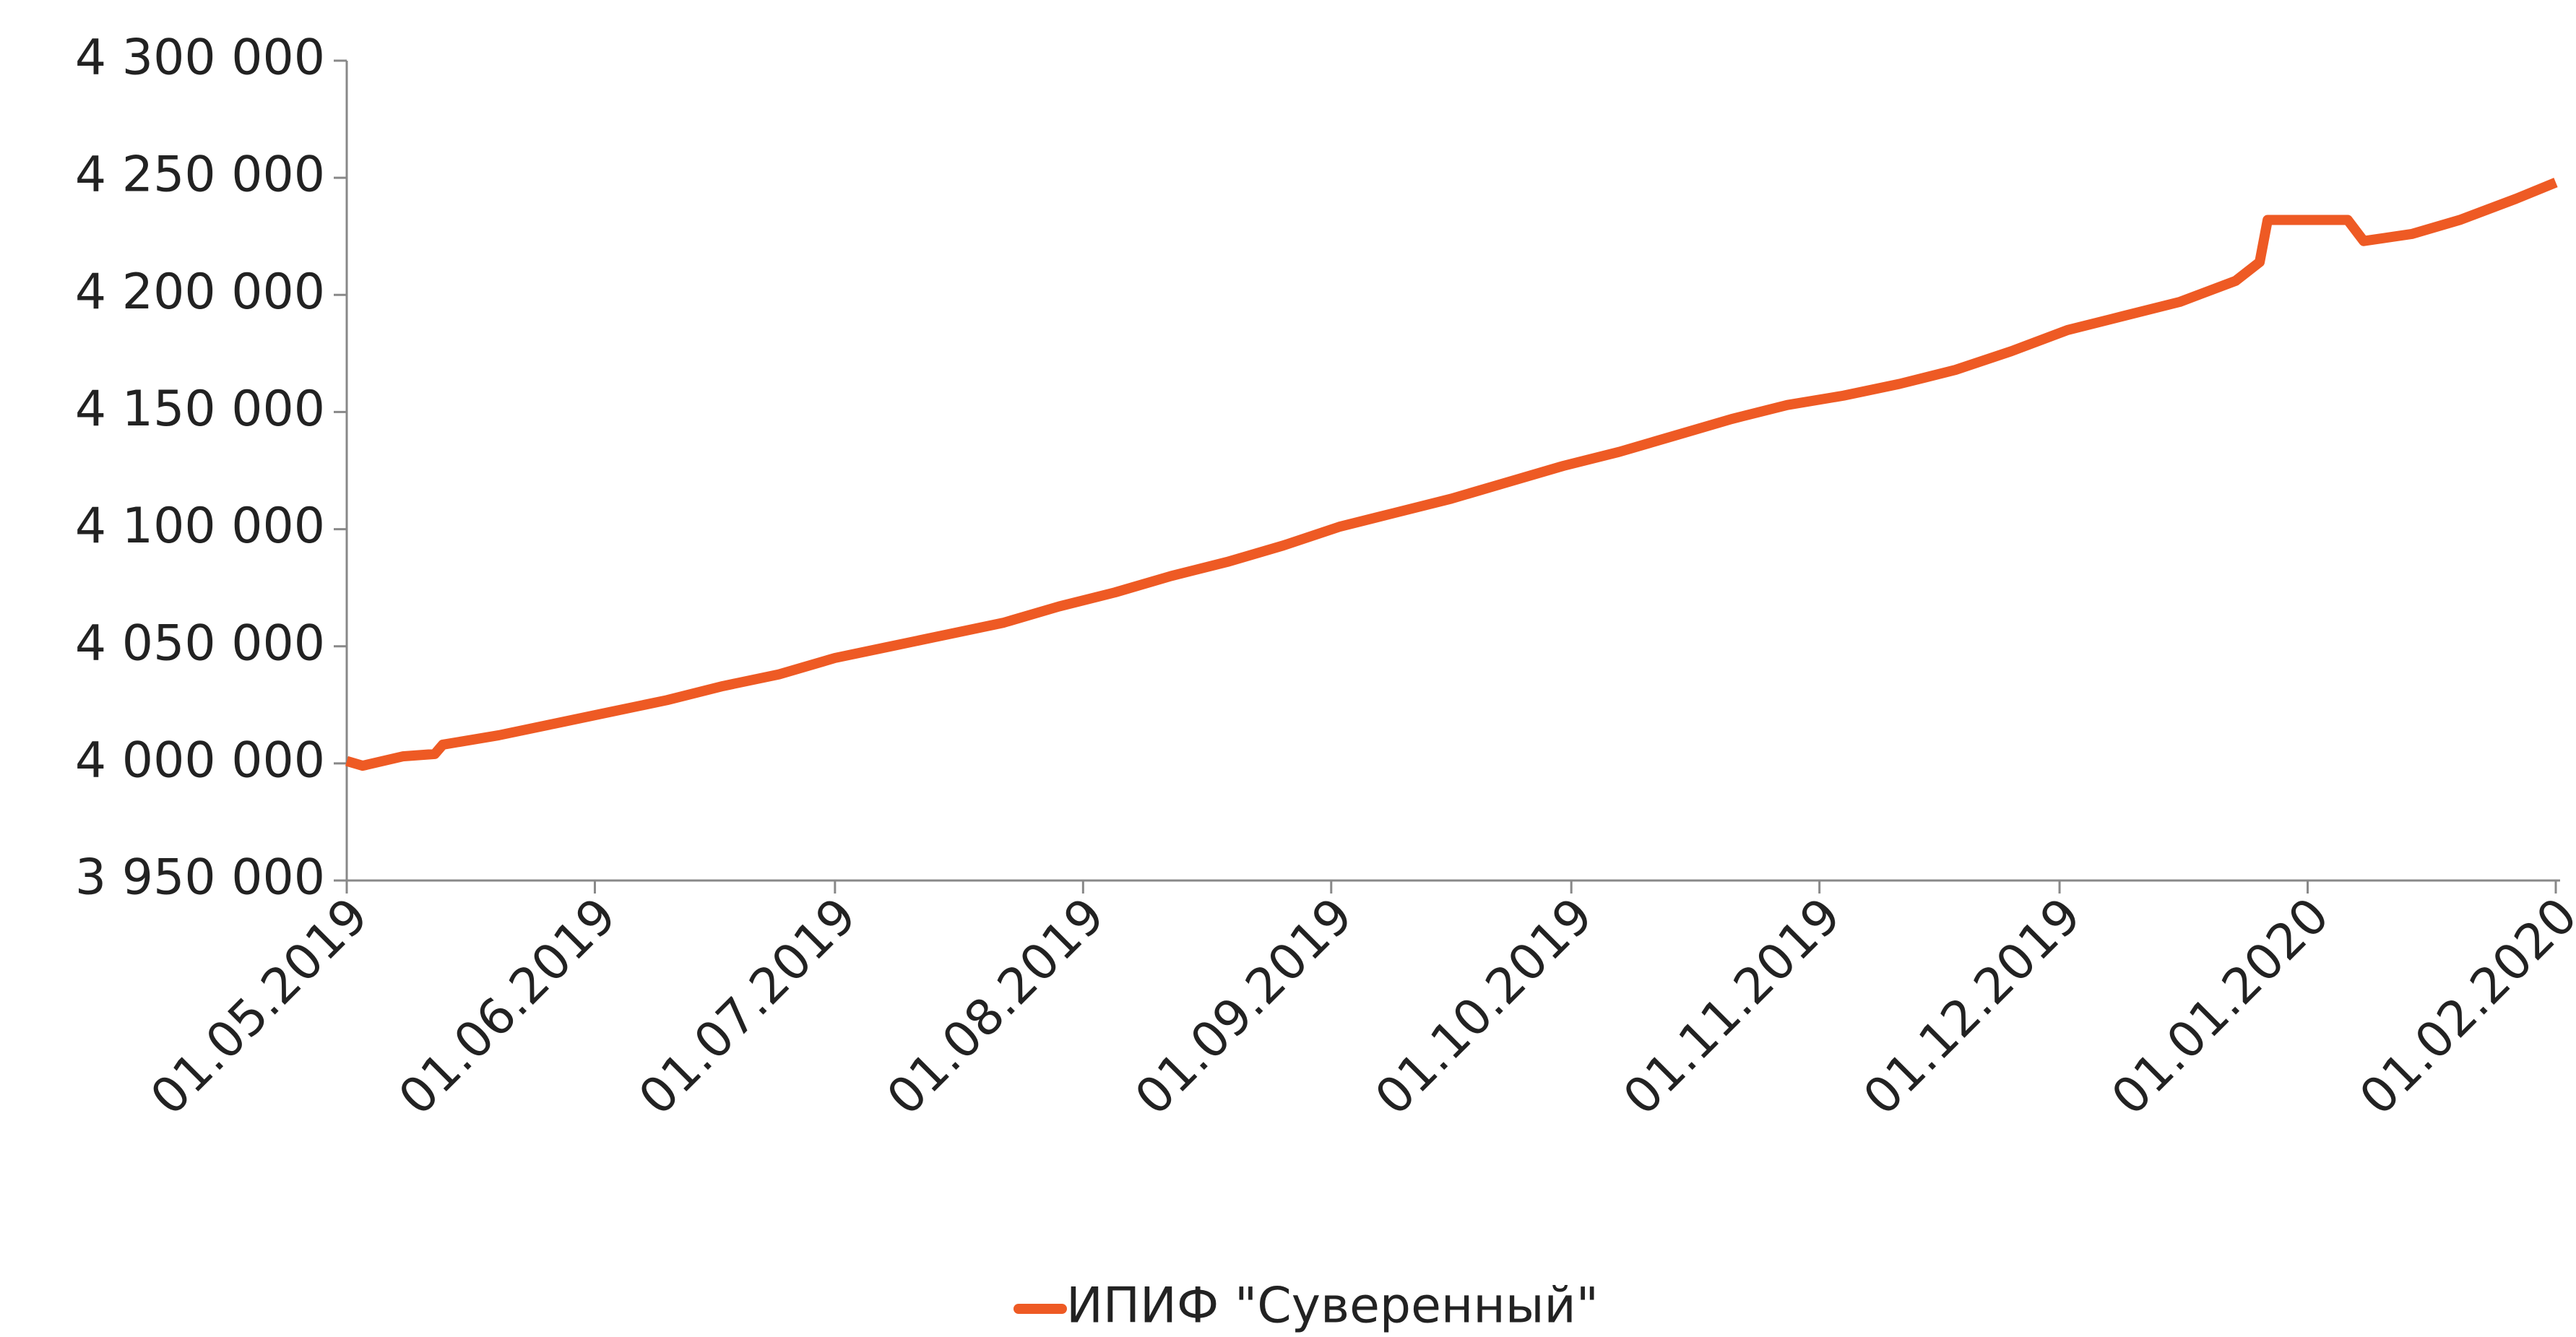  What do you see at coordinates (200, 58) in the screenshot?
I see `y-tick-label: 4 300 000` at bounding box center [200, 58].